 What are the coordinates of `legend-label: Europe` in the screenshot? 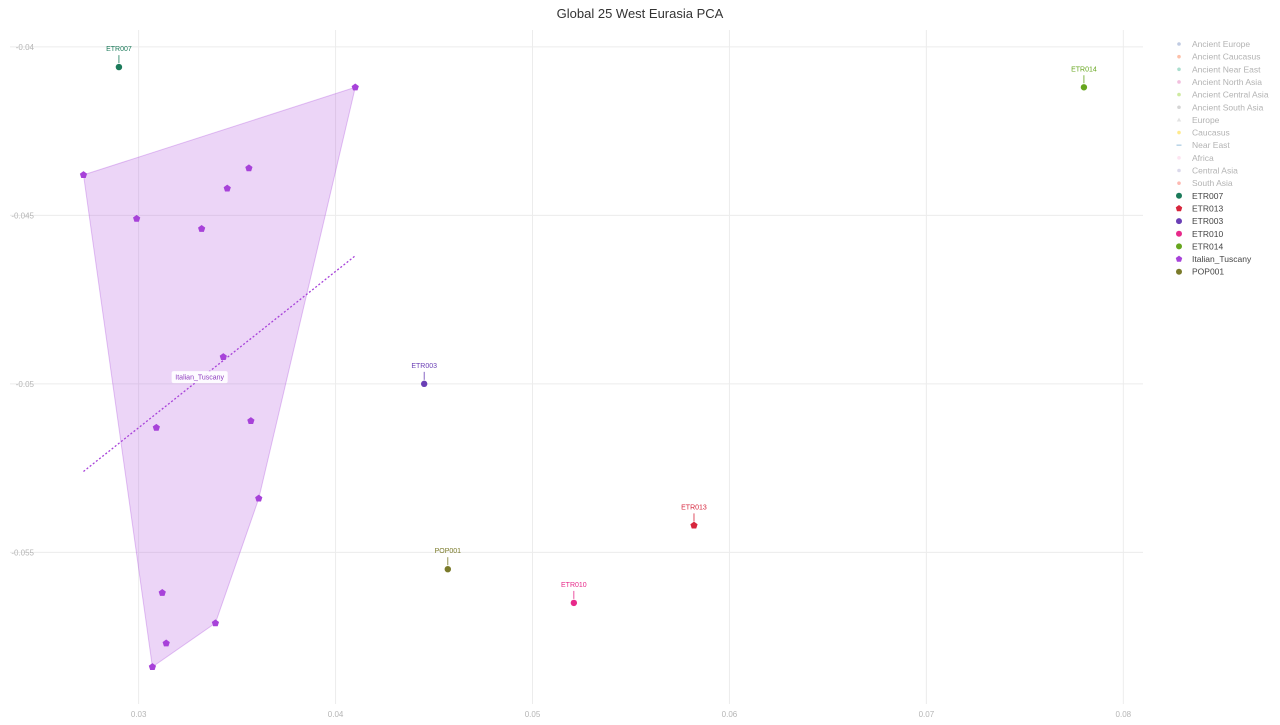 It's located at (1206, 120).